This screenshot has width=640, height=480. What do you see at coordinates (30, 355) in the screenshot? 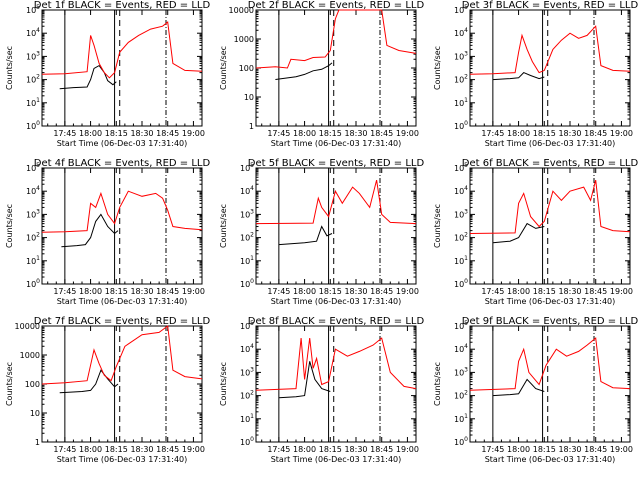
I see `y-tick-label: 1000` at bounding box center [30, 355].